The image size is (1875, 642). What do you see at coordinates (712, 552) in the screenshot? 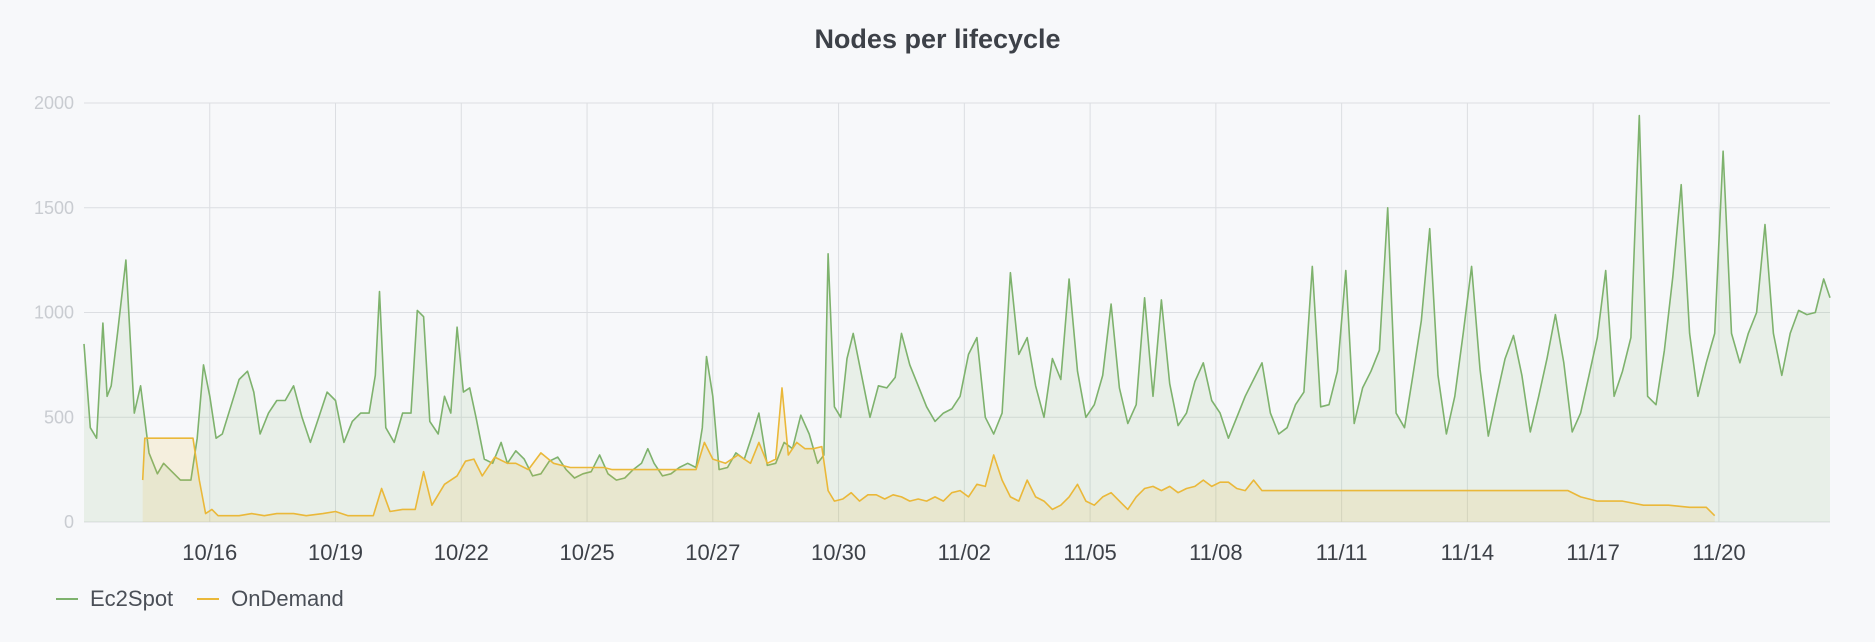
I see `x-tick-label: 10/27` at bounding box center [712, 552].